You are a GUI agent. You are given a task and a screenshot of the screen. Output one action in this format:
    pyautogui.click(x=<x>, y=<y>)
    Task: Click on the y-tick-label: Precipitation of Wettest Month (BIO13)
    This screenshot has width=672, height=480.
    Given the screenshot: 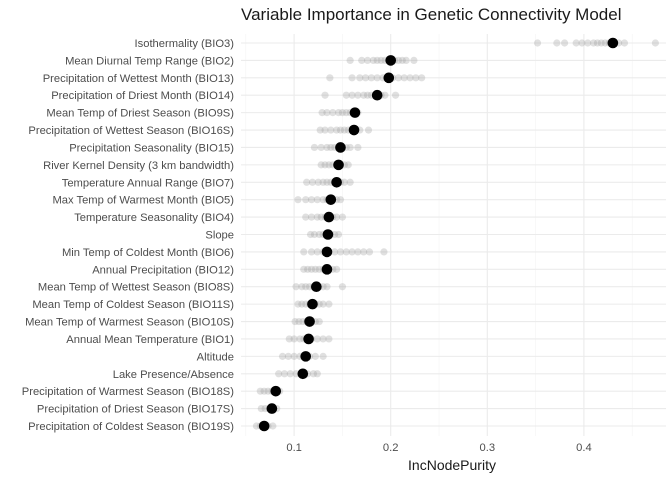 What is the action you would take?
    pyautogui.click(x=139, y=79)
    